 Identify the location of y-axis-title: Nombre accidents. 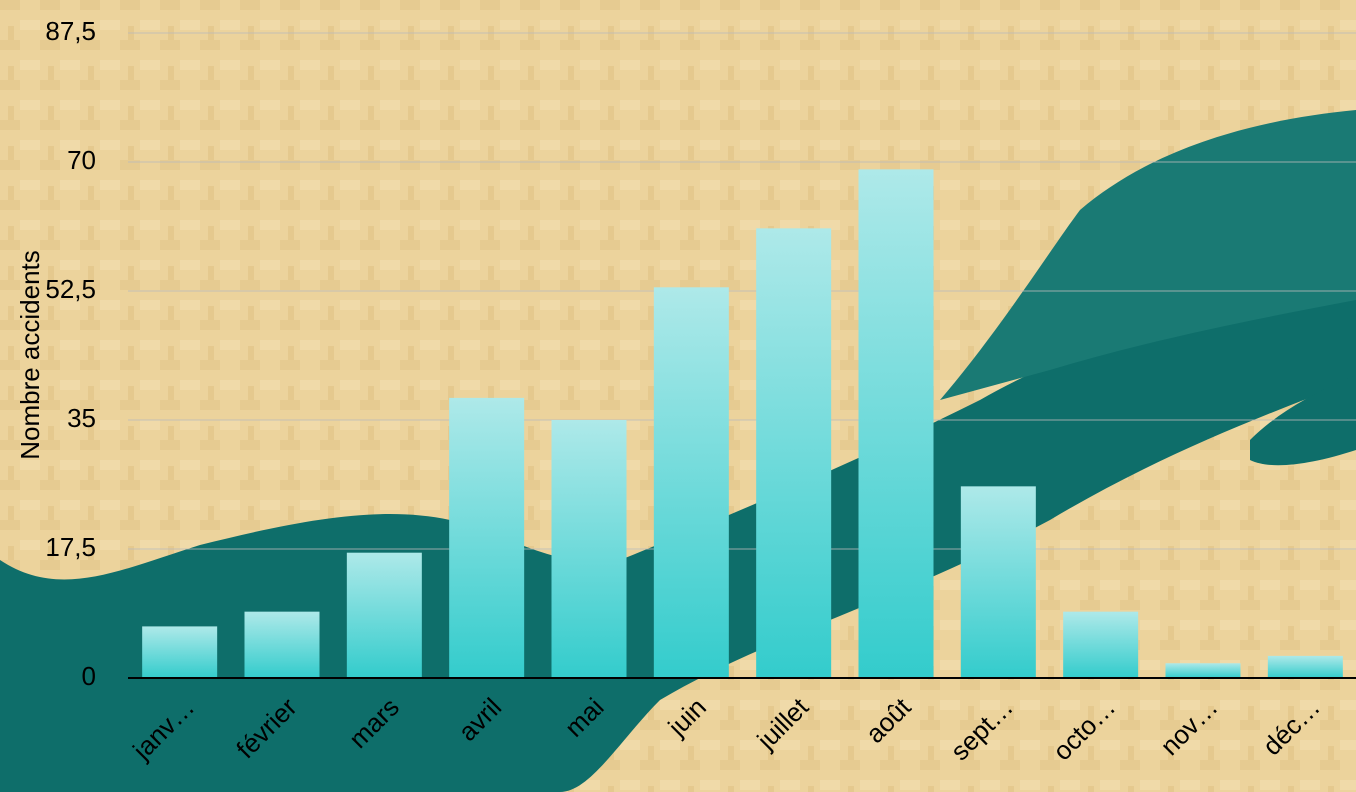
(30, 355).